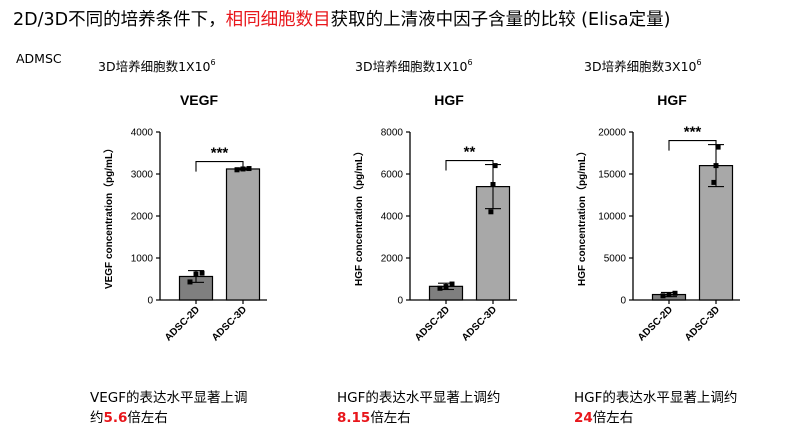 This screenshot has height=443, width=800. I want to click on note-hgf-1: HGF的表达水平显著上调约 8.15倍左右, so click(418, 408).